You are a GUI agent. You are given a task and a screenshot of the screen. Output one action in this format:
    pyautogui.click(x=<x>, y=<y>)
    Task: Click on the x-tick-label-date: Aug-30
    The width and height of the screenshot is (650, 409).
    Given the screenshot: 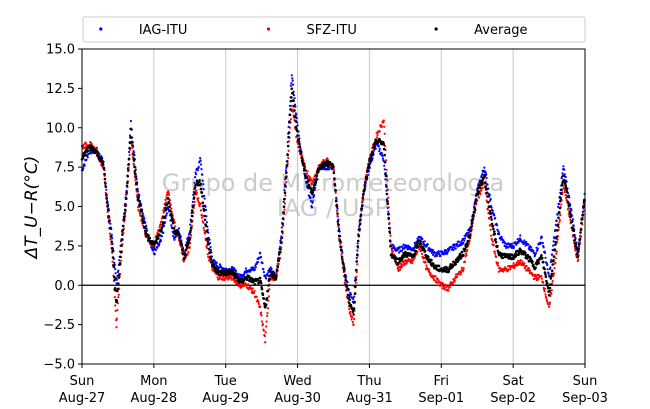 What is the action you would take?
    pyautogui.click(x=297, y=398)
    